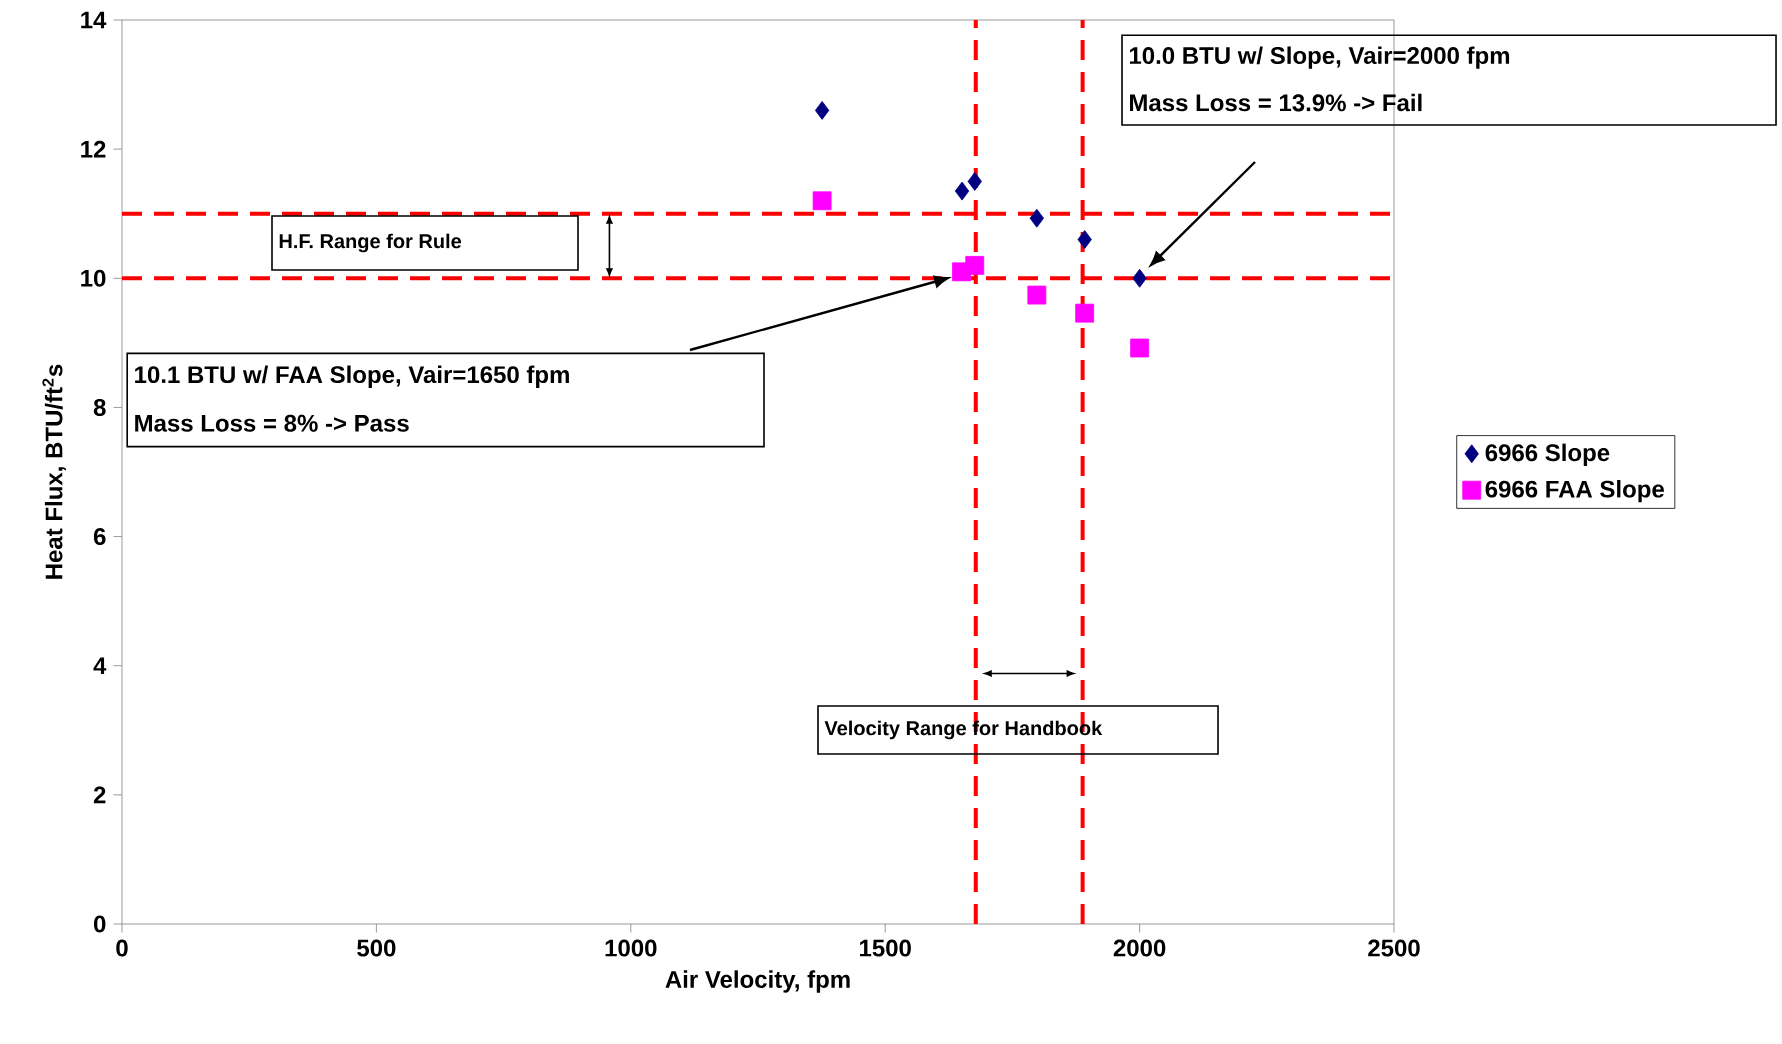  I want to click on y-tick-label: 8, so click(99, 407).